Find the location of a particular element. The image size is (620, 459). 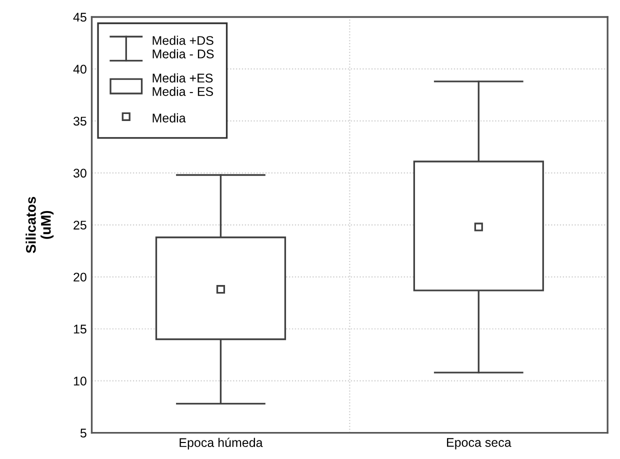

annotation: Media +ES Media - ES is located at coordinates (183, 84).